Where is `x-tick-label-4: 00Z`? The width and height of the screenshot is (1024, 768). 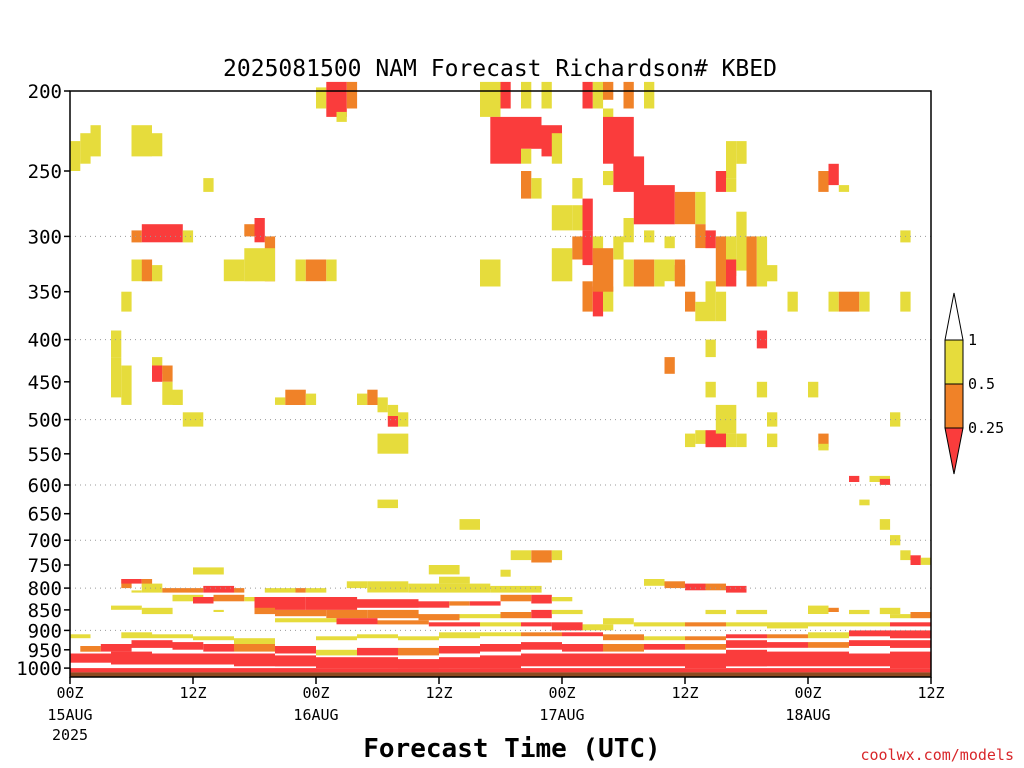
x-tick-label-4: 00Z is located at coordinates (561, 693).